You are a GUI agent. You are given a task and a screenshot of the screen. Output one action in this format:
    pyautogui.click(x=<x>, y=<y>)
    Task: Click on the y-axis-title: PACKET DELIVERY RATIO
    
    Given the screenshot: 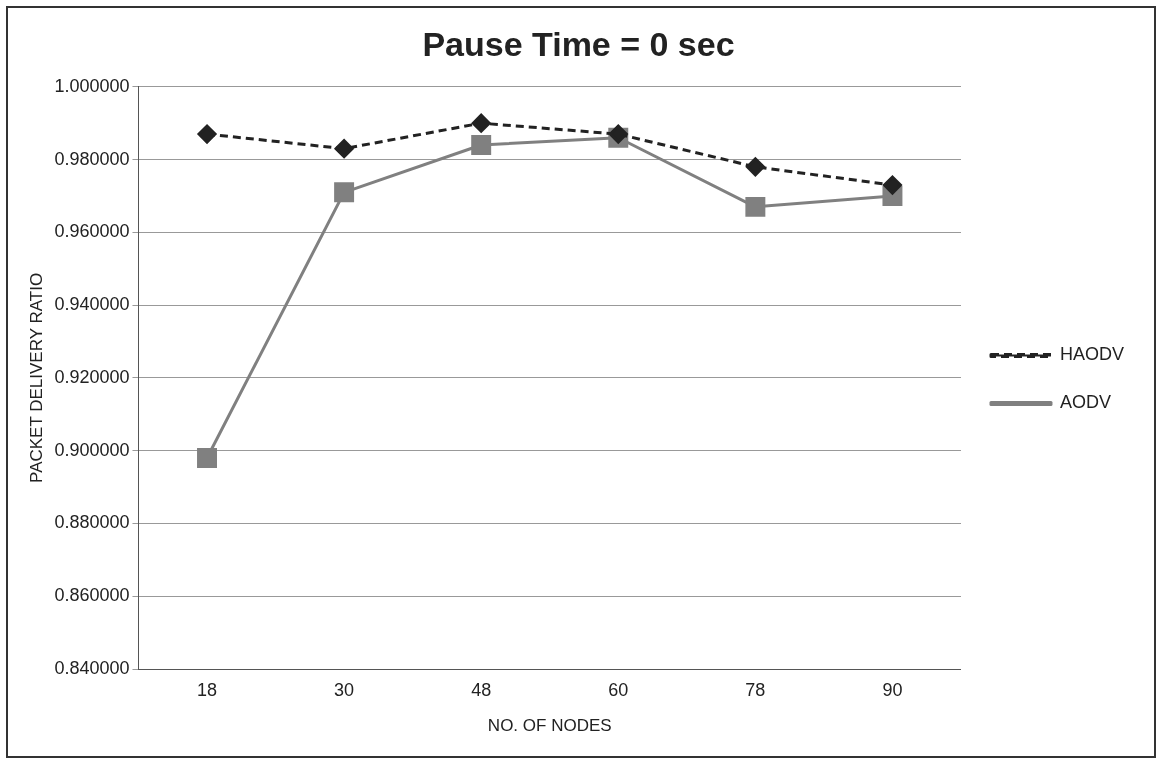 What is the action you would take?
    pyautogui.click(x=36, y=377)
    